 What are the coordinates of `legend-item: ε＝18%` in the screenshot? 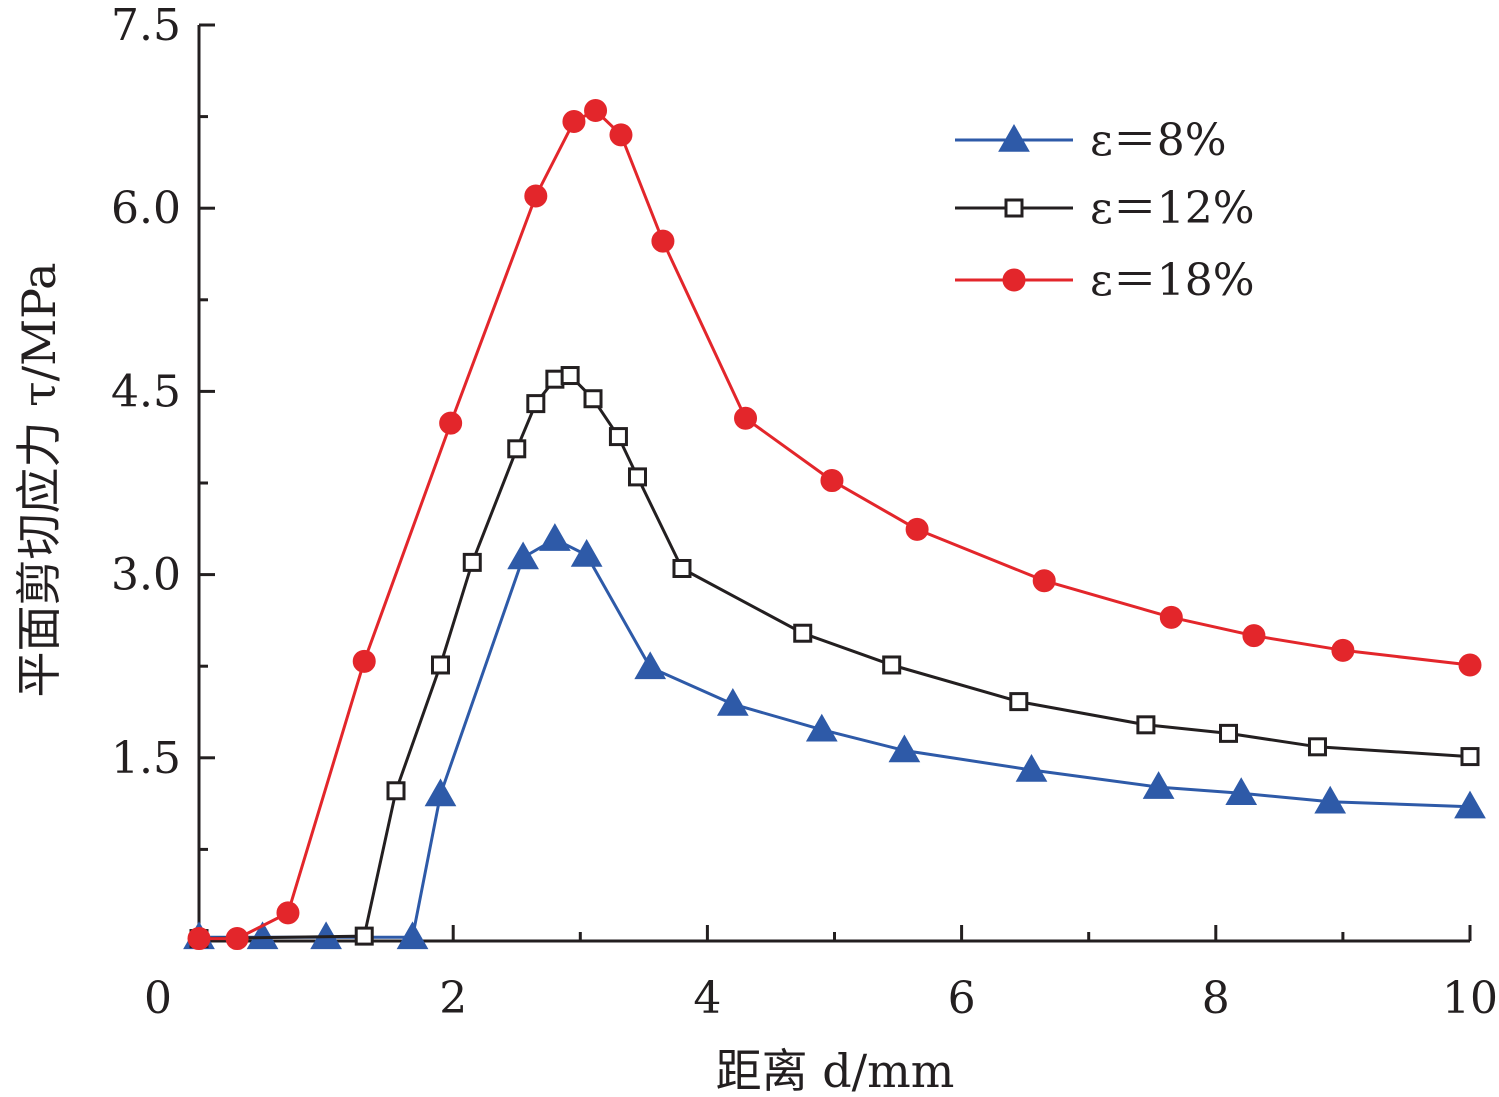 It's located at (1105, 280).